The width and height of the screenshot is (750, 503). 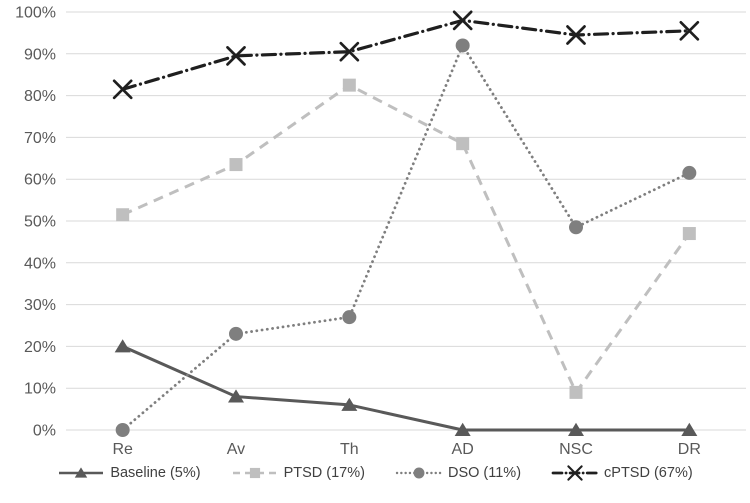 I want to click on x-axis-label: Th, so click(x=349, y=449).